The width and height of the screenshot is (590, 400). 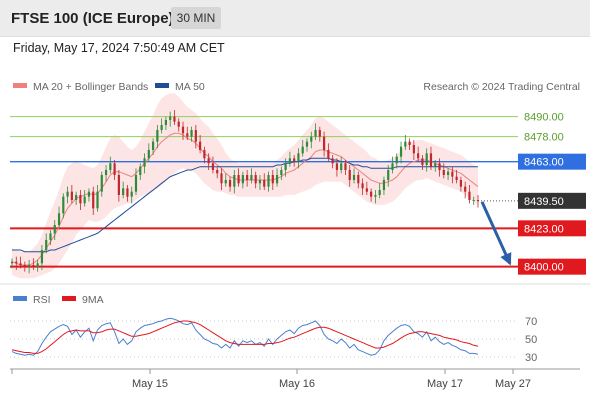 I want to click on level-label-support: 8423.00, so click(x=544, y=229).